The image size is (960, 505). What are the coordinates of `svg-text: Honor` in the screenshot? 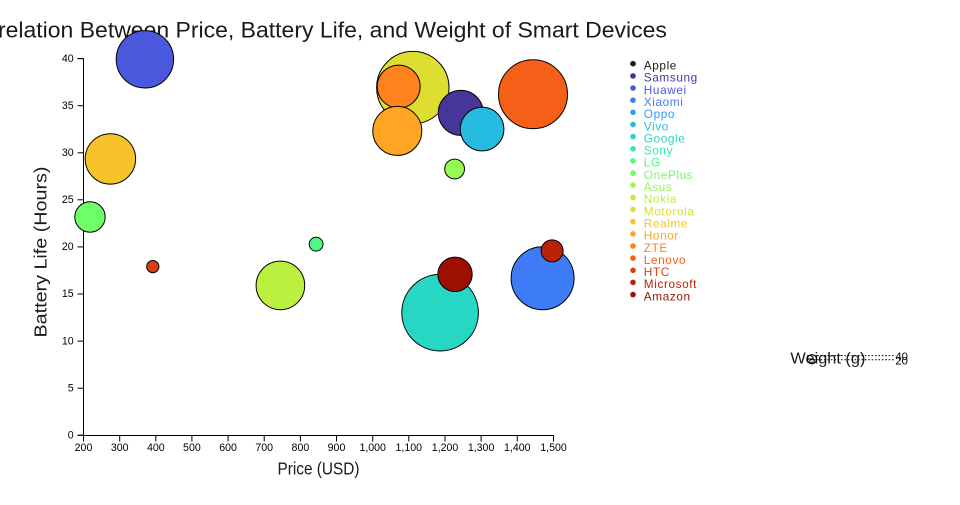 It's located at (661, 236).